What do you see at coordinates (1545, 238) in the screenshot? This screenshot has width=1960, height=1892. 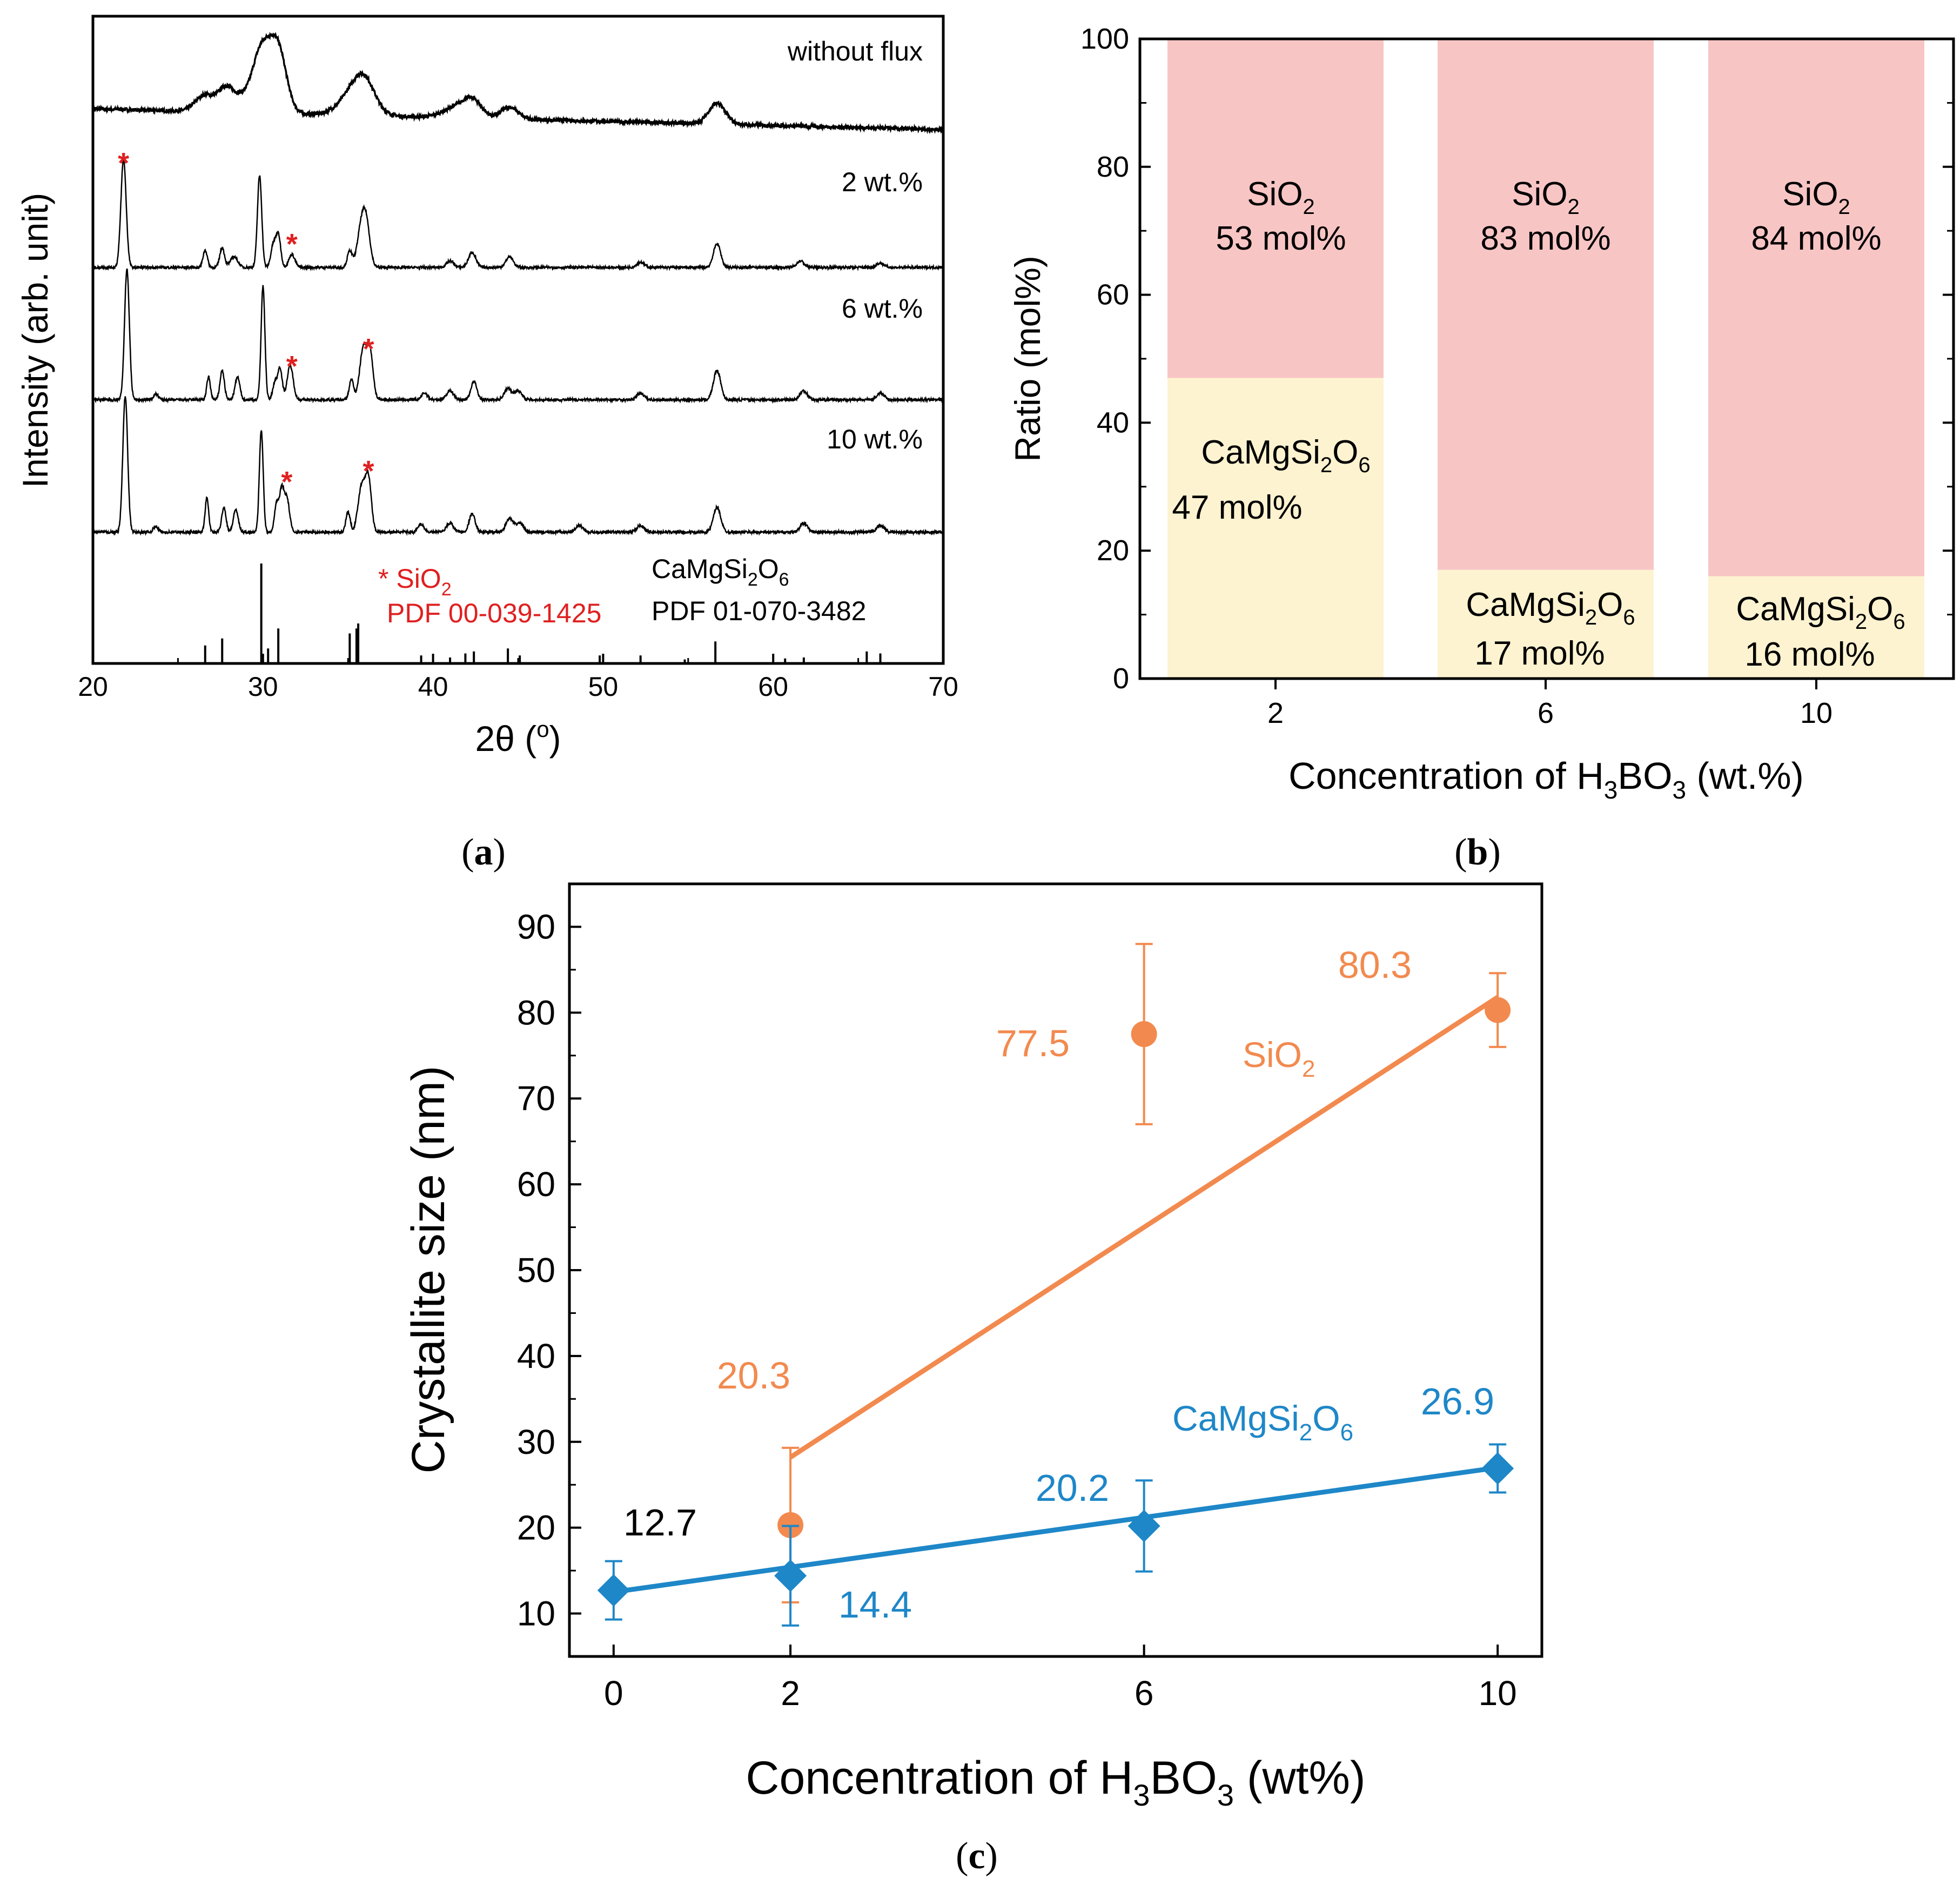 I see `sio2-mol-label: 83 mol%` at bounding box center [1545, 238].